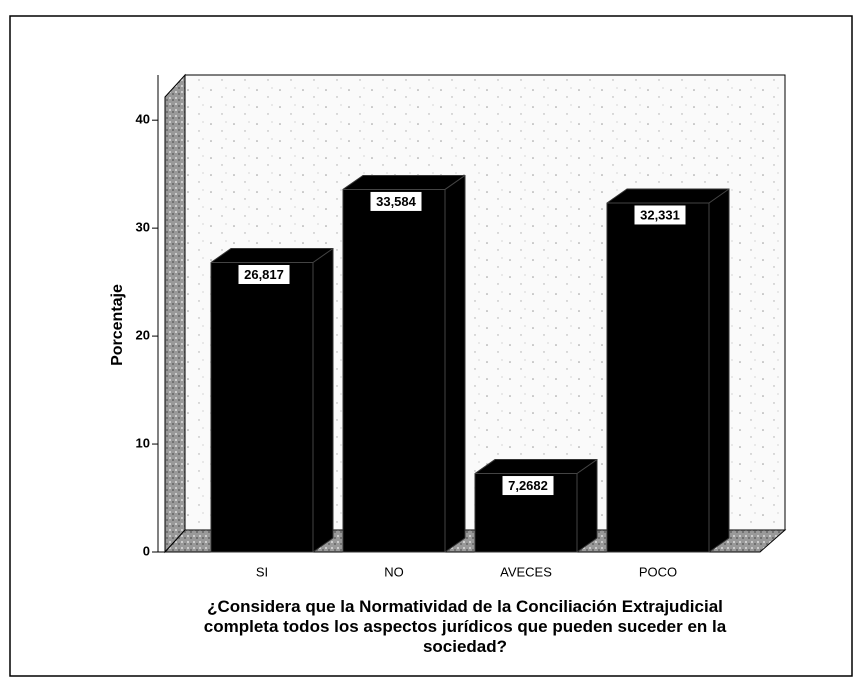  What do you see at coordinates (146, 550) in the screenshot?
I see `y-tick-label: 0` at bounding box center [146, 550].